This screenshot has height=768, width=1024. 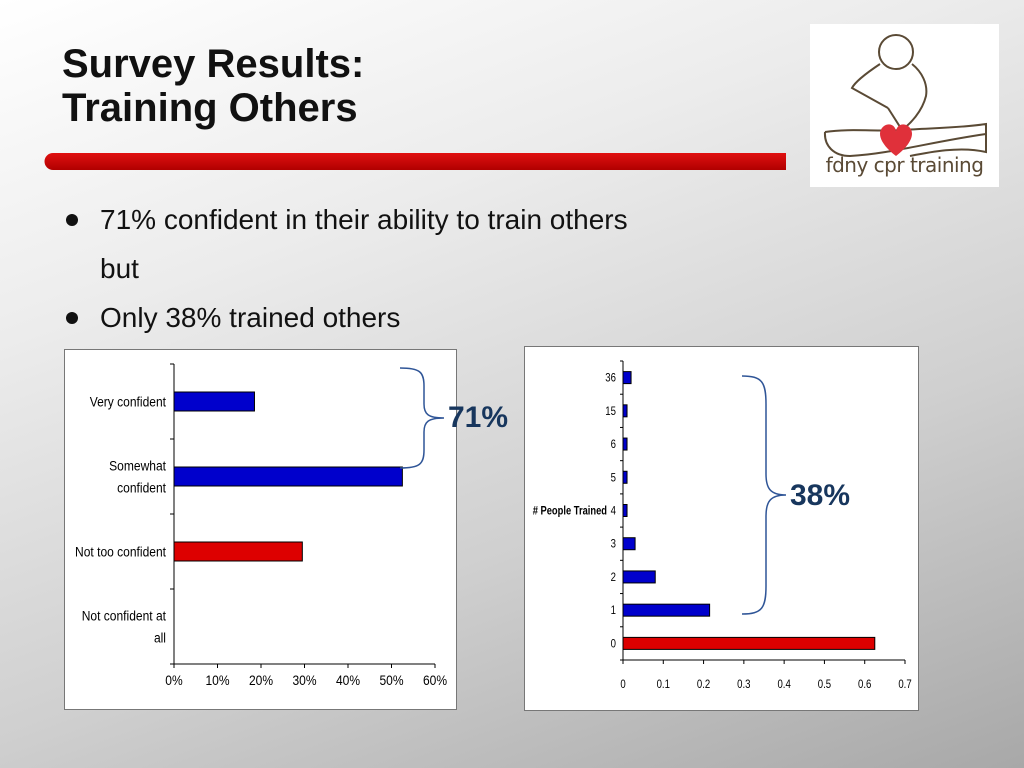 What do you see at coordinates (348, 680) in the screenshot?
I see `x-tick-label: 40%` at bounding box center [348, 680].